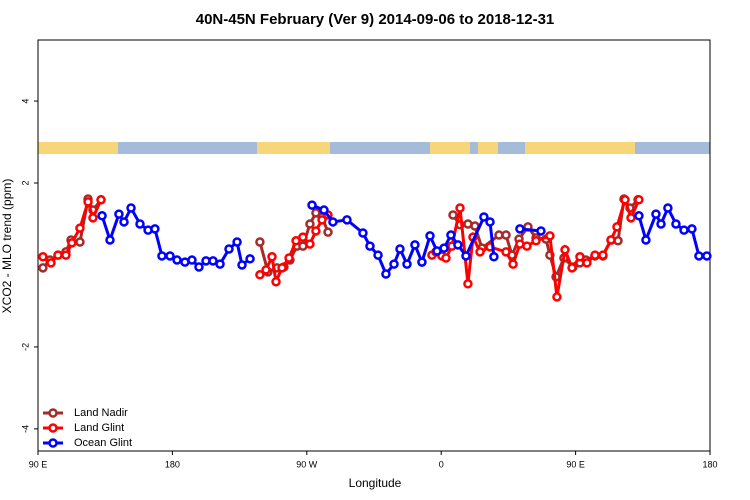 The width and height of the screenshot is (750, 500). What do you see at coordinates (25, 183) in the screenshot?
I see `y-tick-label: 2` at bounding box center [25, 183].